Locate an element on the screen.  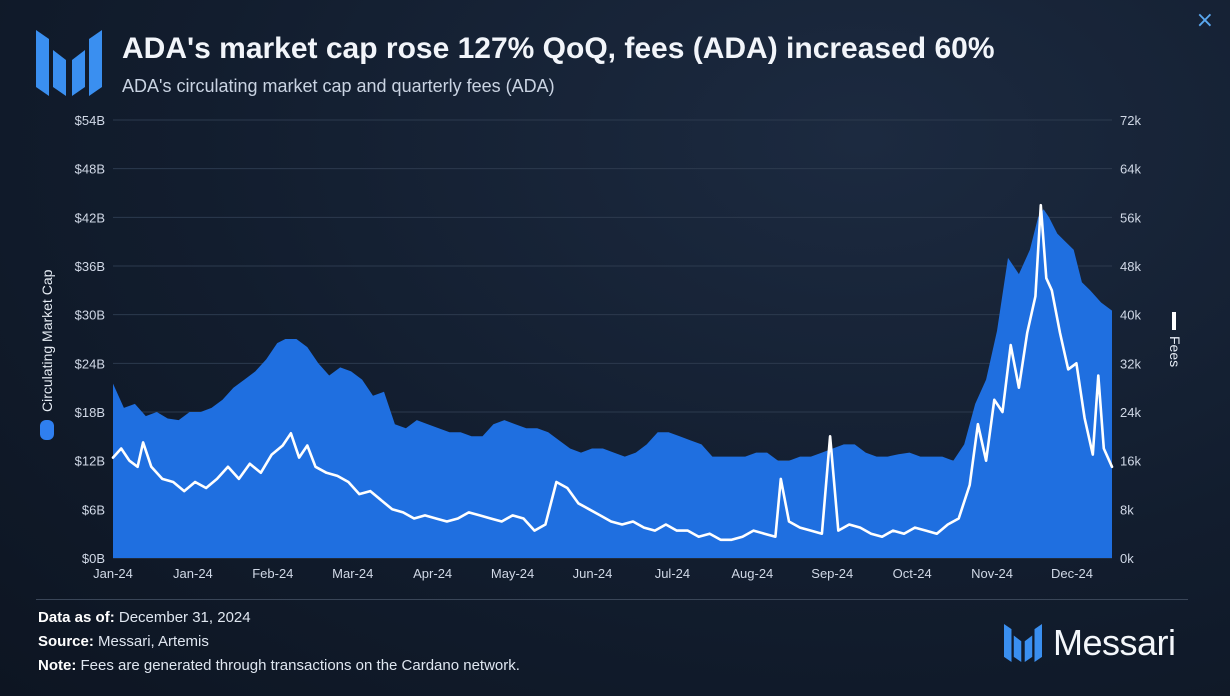
y-right-axis-title: Fees is located at coordinates (1175, 339).